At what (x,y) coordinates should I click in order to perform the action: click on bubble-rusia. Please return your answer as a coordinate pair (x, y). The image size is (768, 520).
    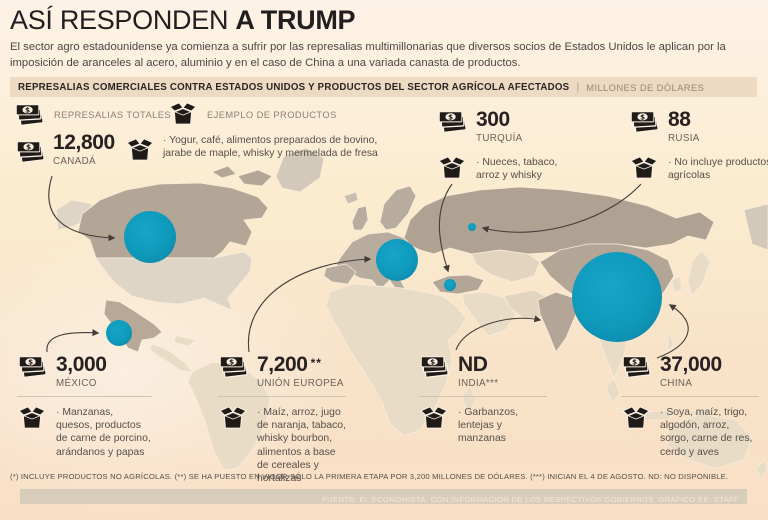
    Looking at the image, I should click on (472, 227).